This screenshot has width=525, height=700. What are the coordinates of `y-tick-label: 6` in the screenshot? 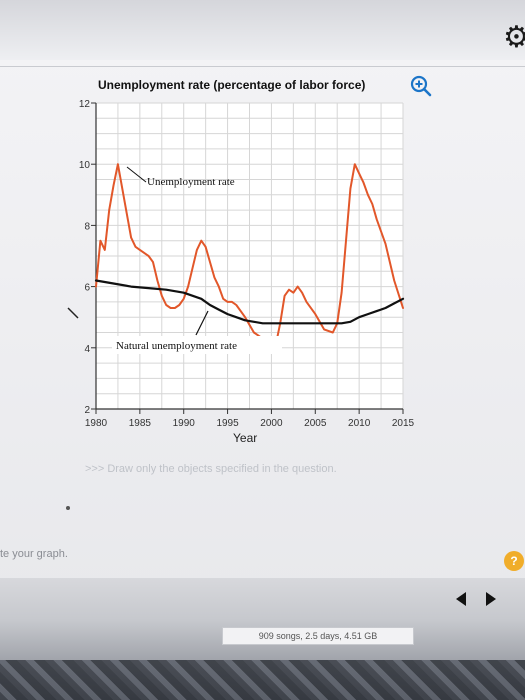 It's located at (87, 288).